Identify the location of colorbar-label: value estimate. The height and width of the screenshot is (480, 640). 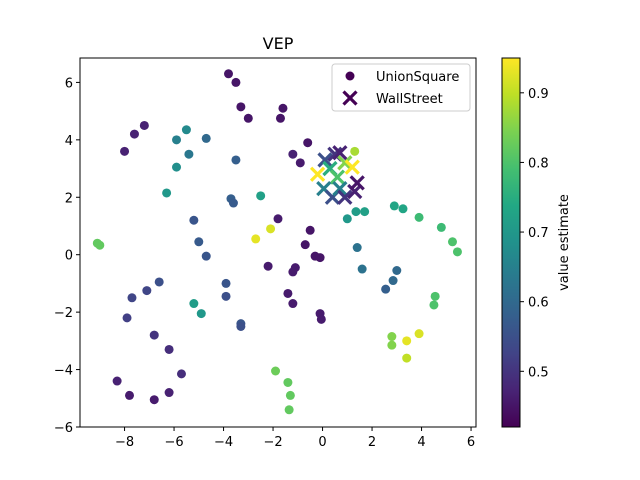
(564, 242).